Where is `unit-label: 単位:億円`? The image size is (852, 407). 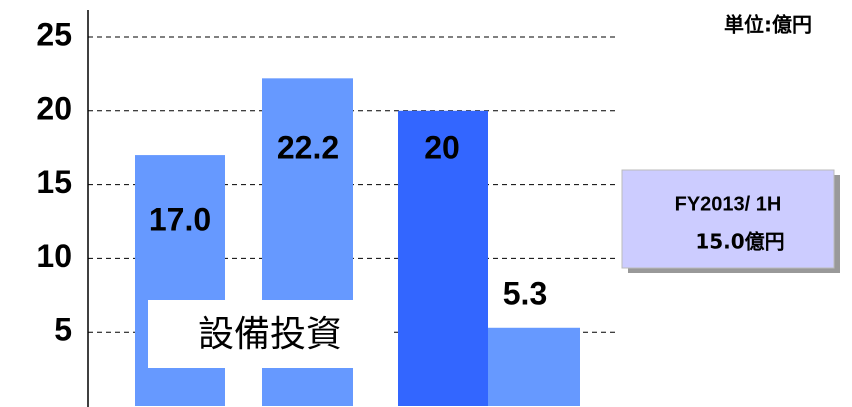 unit-label: 単位:億円 is located at coordinates (768, 25).